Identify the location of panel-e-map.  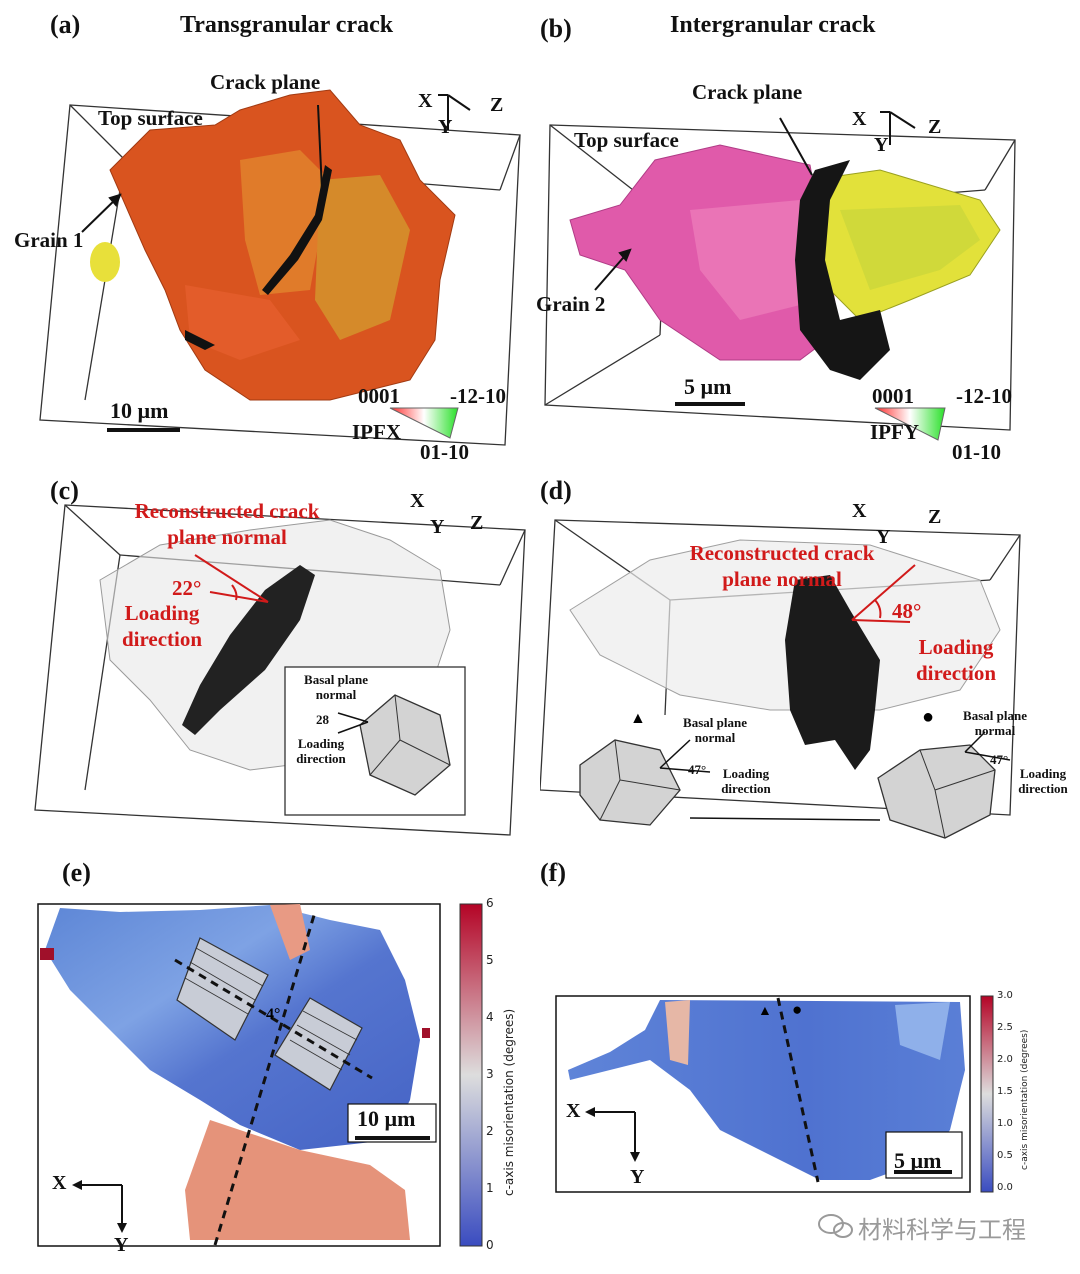
(260, 1075).